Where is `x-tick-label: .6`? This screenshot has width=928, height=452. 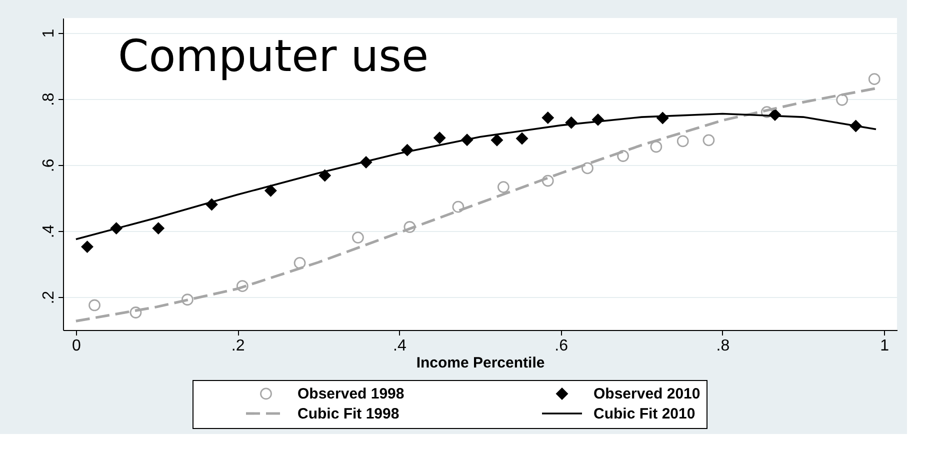
x-tick-label: .6 is located at coordinates (561, 346).